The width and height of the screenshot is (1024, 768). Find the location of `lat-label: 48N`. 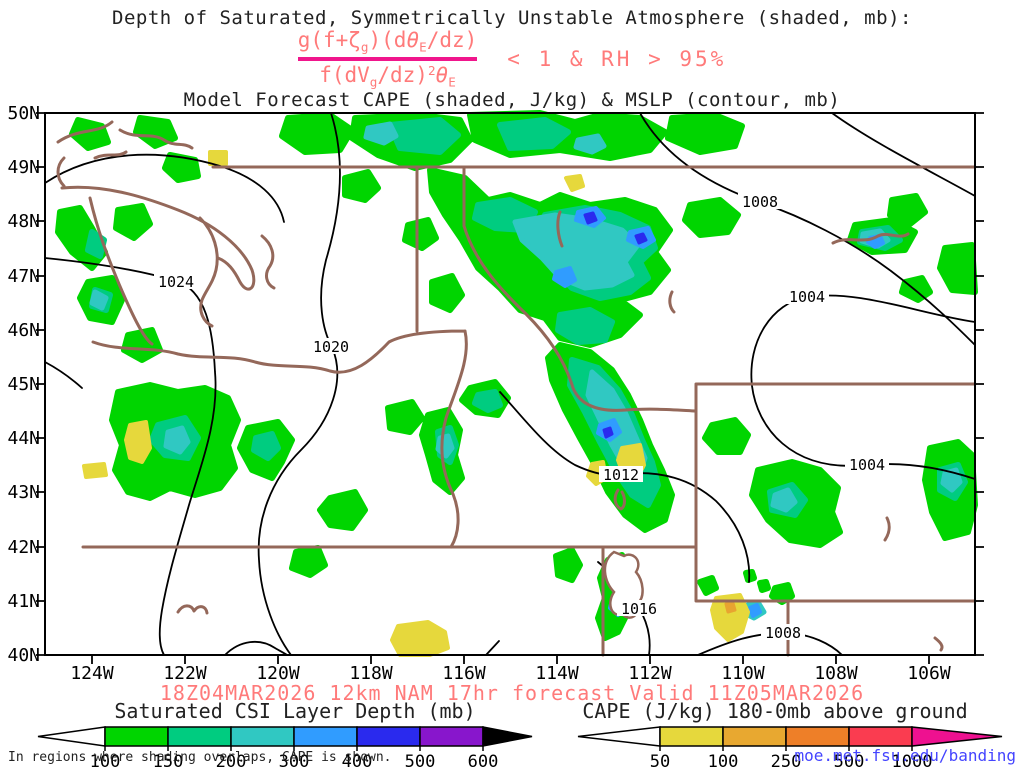

lat-label: 48N is located at coordinates (23, 221).